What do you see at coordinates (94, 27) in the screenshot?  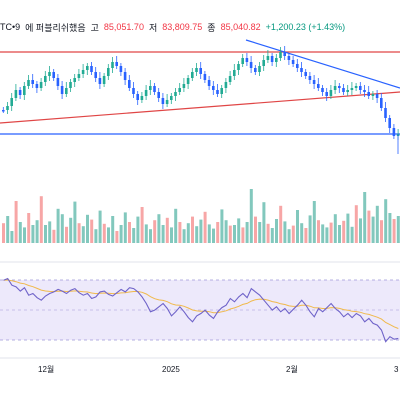 I see `high-label: 고` at bounding box center [94, 27].